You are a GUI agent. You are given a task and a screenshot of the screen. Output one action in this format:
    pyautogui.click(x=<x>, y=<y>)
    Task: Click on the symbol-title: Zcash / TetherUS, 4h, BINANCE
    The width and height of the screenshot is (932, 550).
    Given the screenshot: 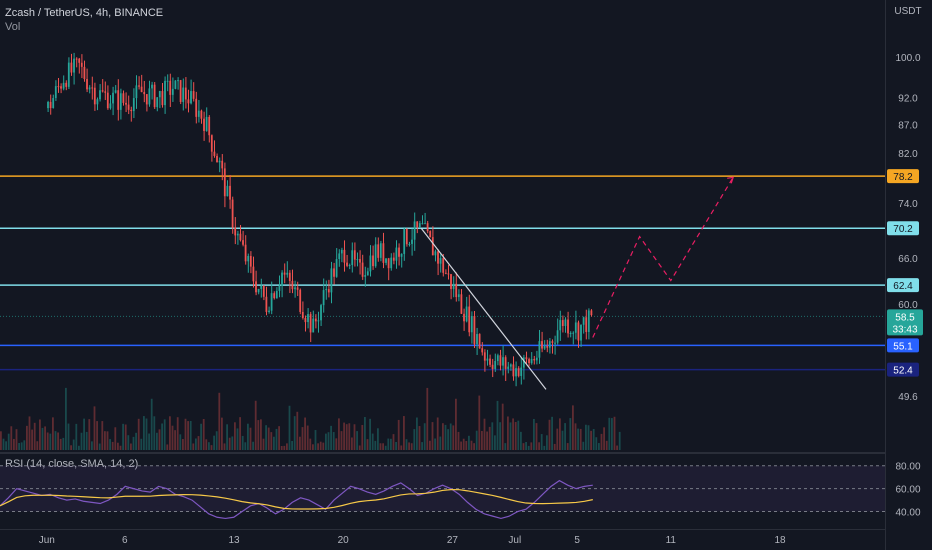 What is the action you would take?
    pyautogui.click(x=84, y=13)
    